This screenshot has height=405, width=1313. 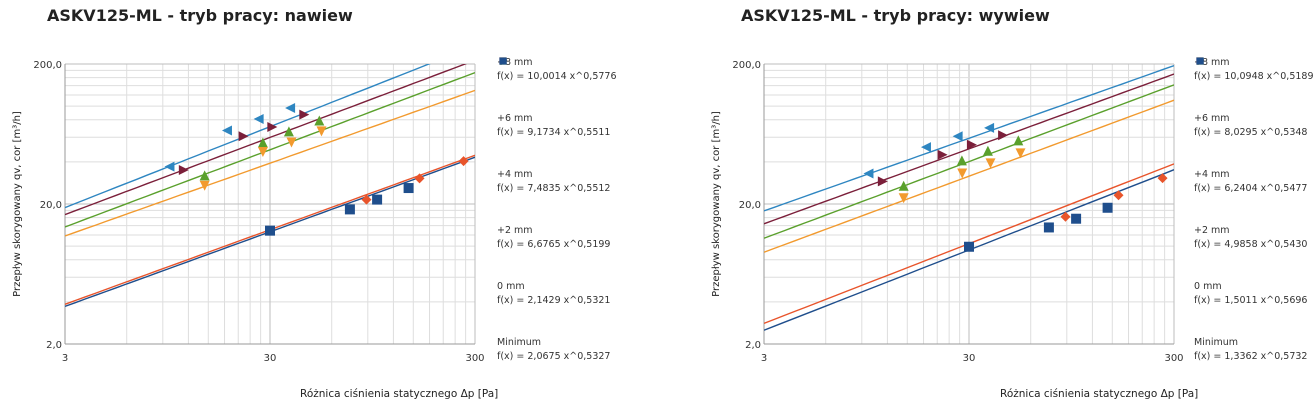 I want to click on chart-title: ASKV125-ML - tryb pracy: wywiew, so click(x=895, y=15).